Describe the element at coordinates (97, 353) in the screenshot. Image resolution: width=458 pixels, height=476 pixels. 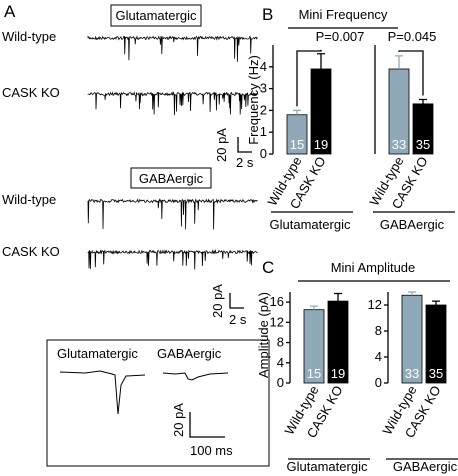
I see `inset-label: Glutamatergic` at that location.